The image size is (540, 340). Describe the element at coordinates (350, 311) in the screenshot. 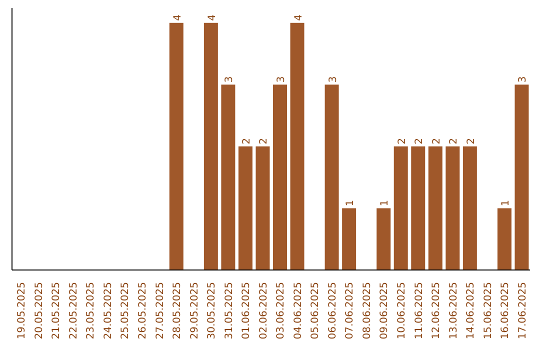

I see `x-tick-label: 07.06.2025` at that location.